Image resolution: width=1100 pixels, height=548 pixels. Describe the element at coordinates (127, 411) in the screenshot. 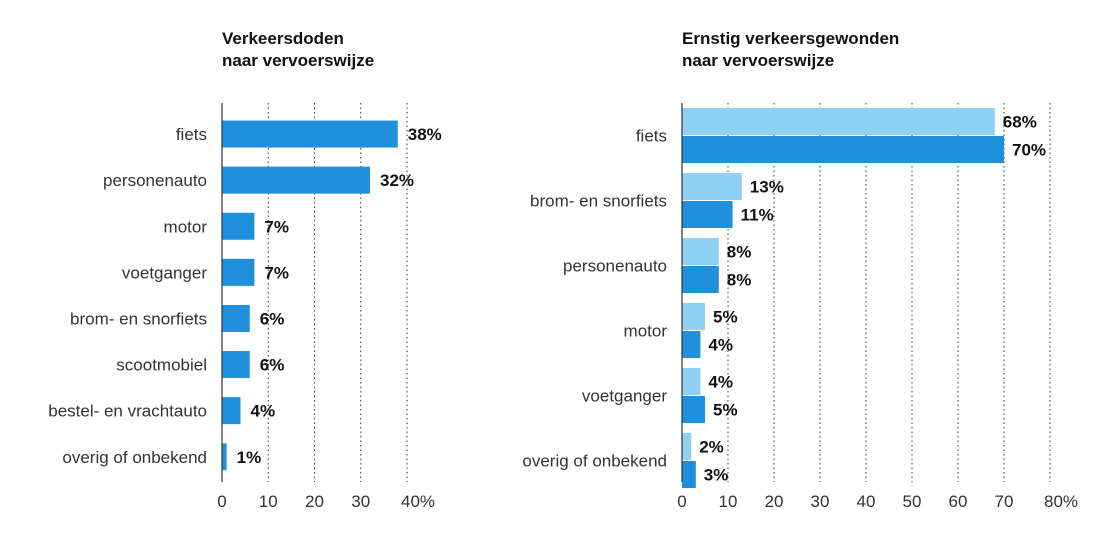

I see `category-label: bestel- en vrachtauto` at that location.